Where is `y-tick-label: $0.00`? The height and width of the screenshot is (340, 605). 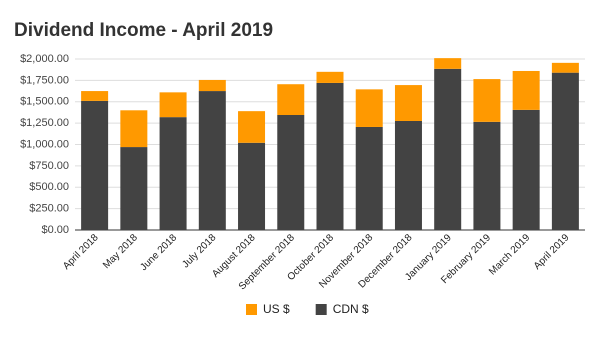
y-tick-label: $0.00 is located at coordinates (55, 230).